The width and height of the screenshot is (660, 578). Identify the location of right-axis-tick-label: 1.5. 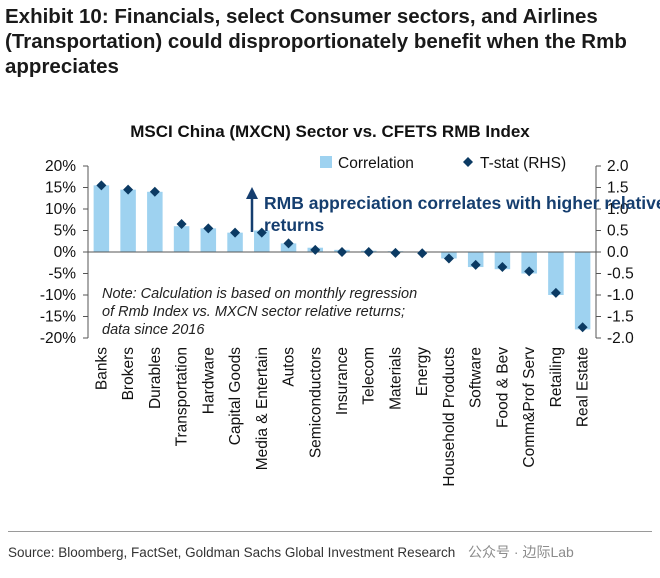
(618, 188).